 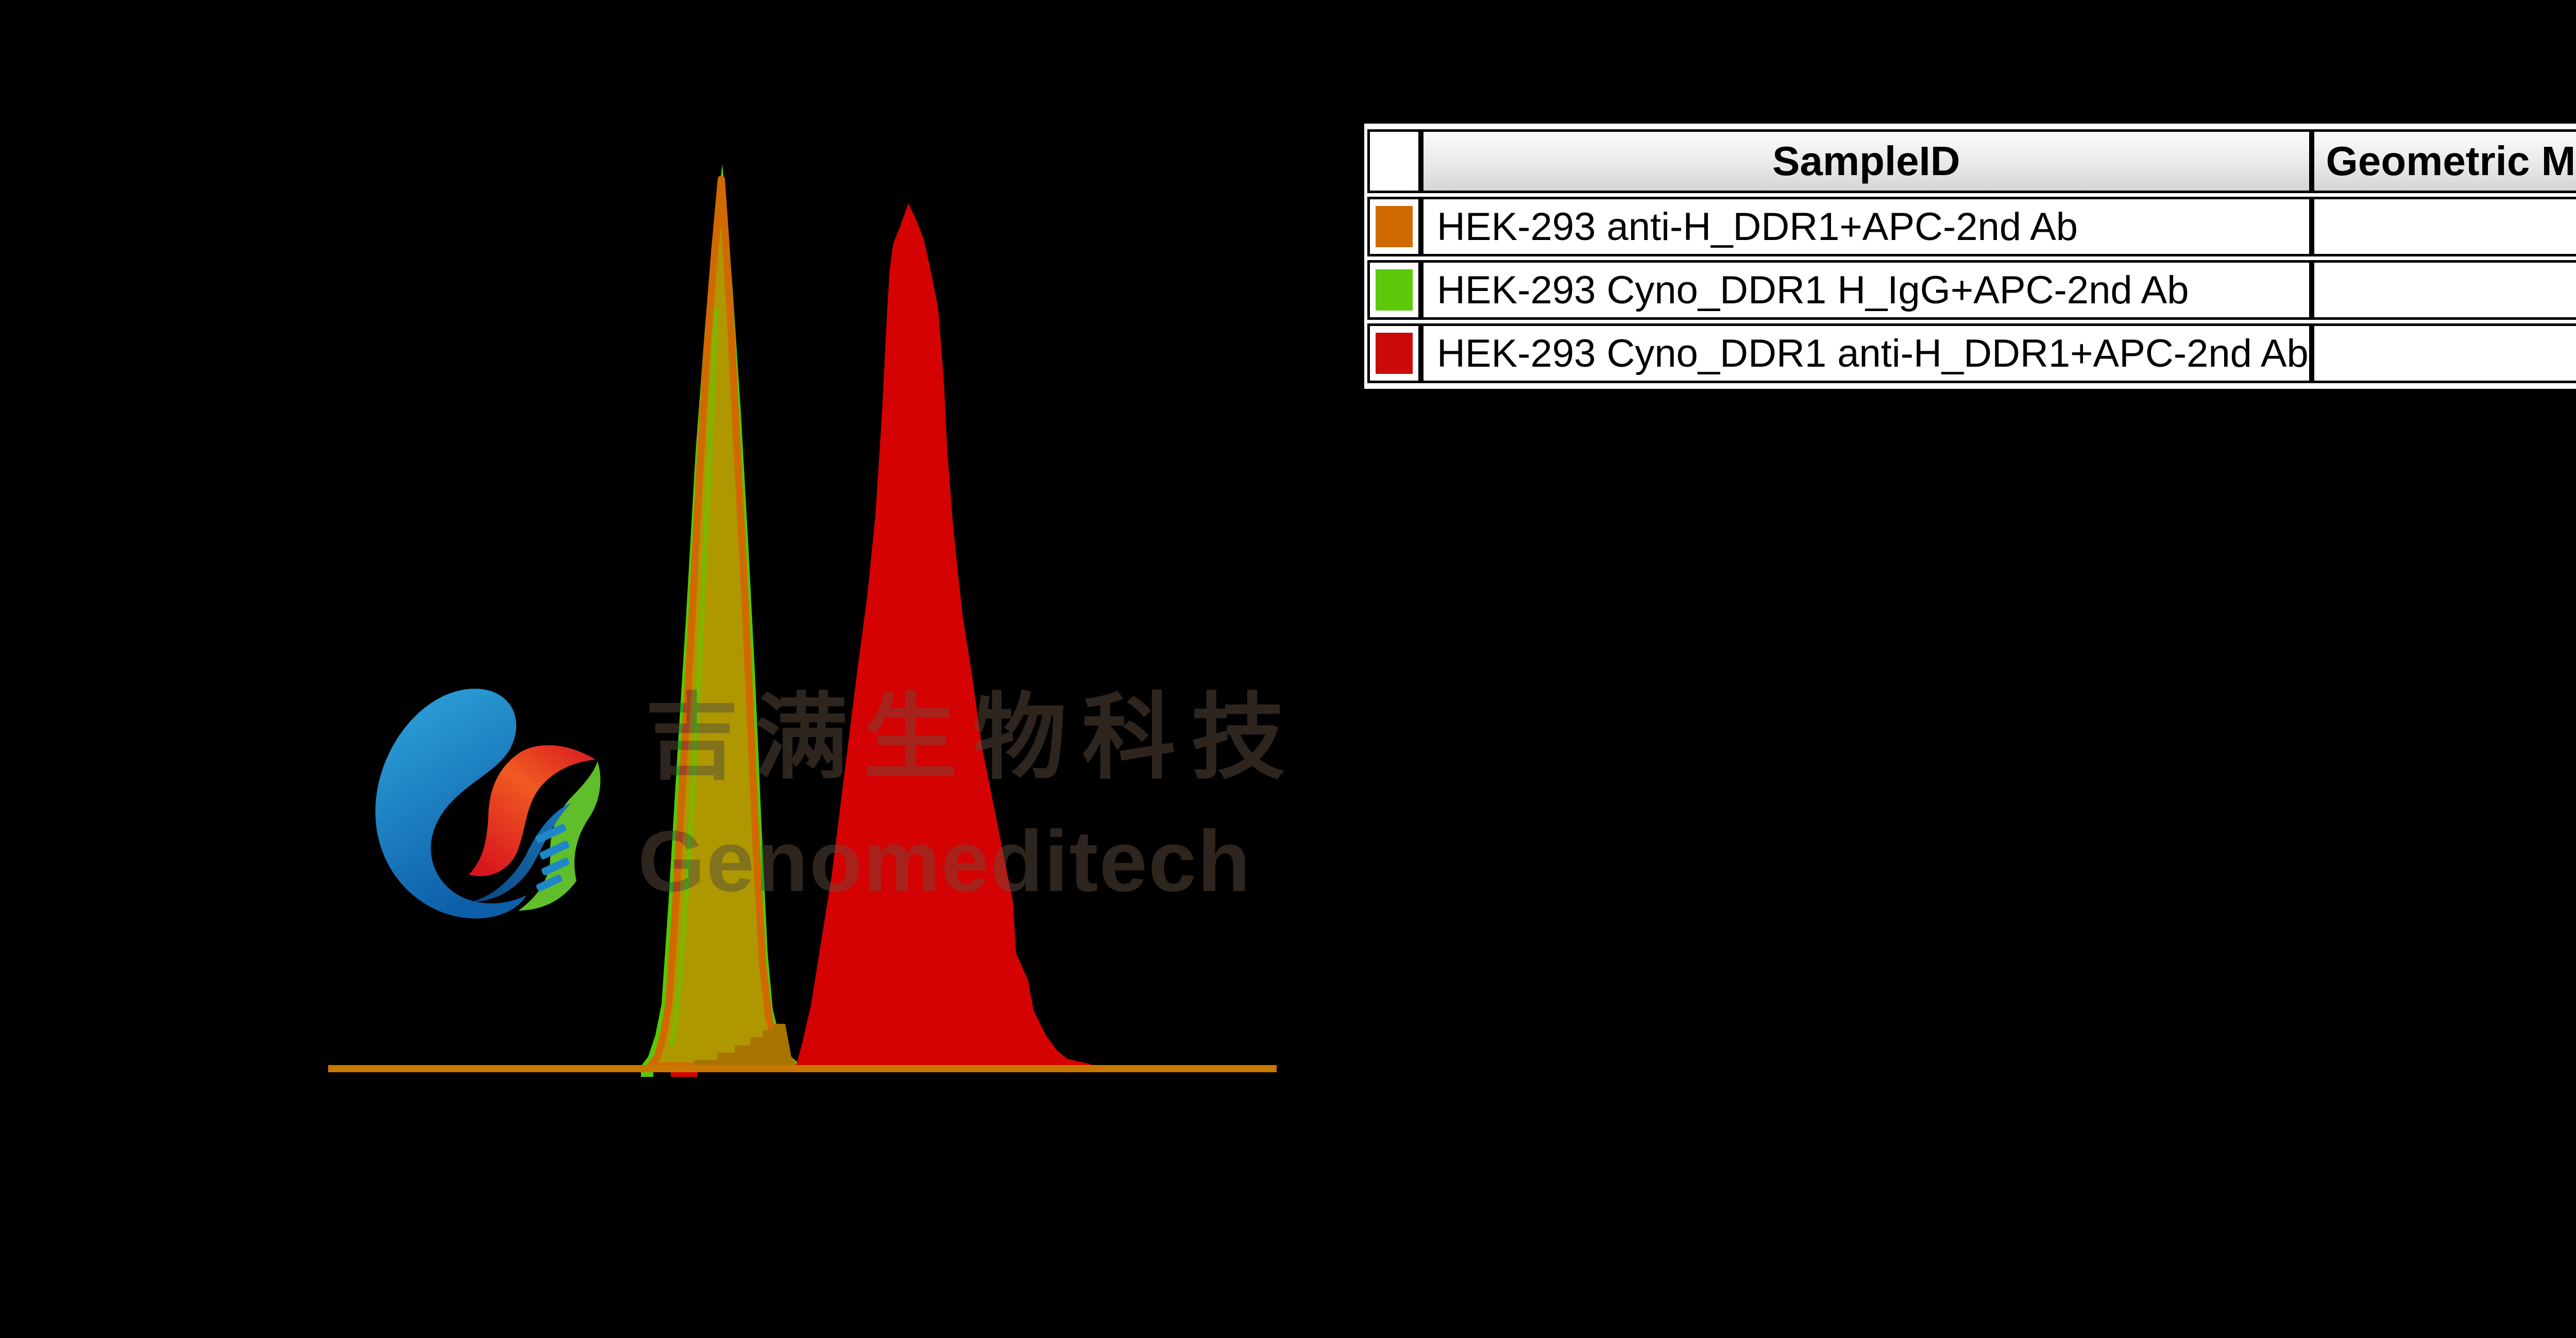 I want to click on header-swatch-cell, so click(x=1394, y=161).